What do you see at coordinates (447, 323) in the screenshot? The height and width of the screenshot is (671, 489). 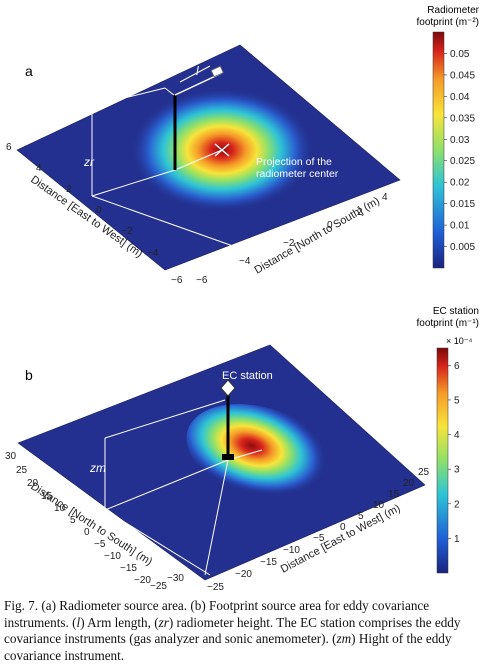 I see `colorbar-title-2: footprint (m⁻¹)` at bounding box center [447, 323].